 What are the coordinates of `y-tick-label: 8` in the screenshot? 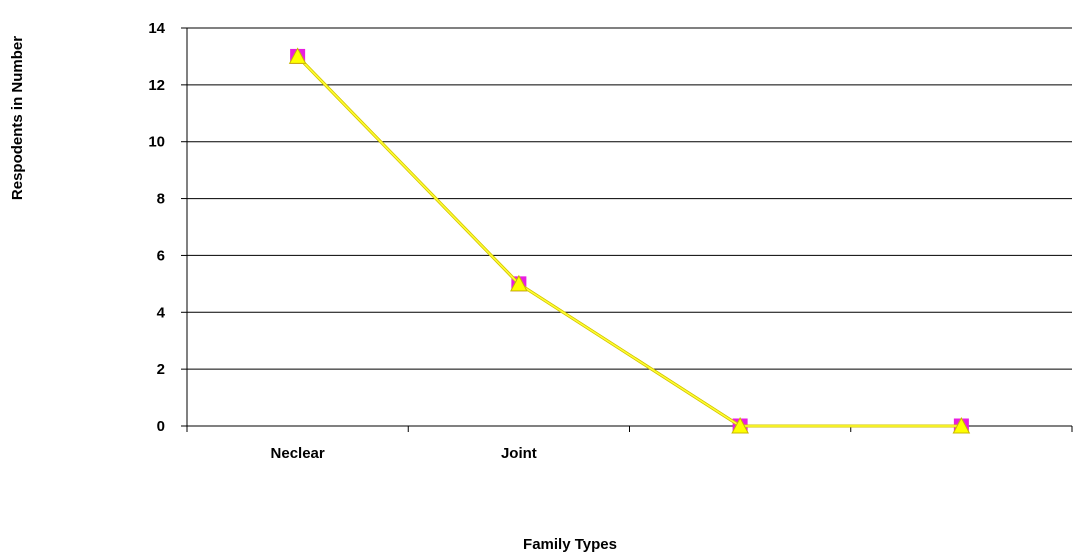 It's located at (161, 199).